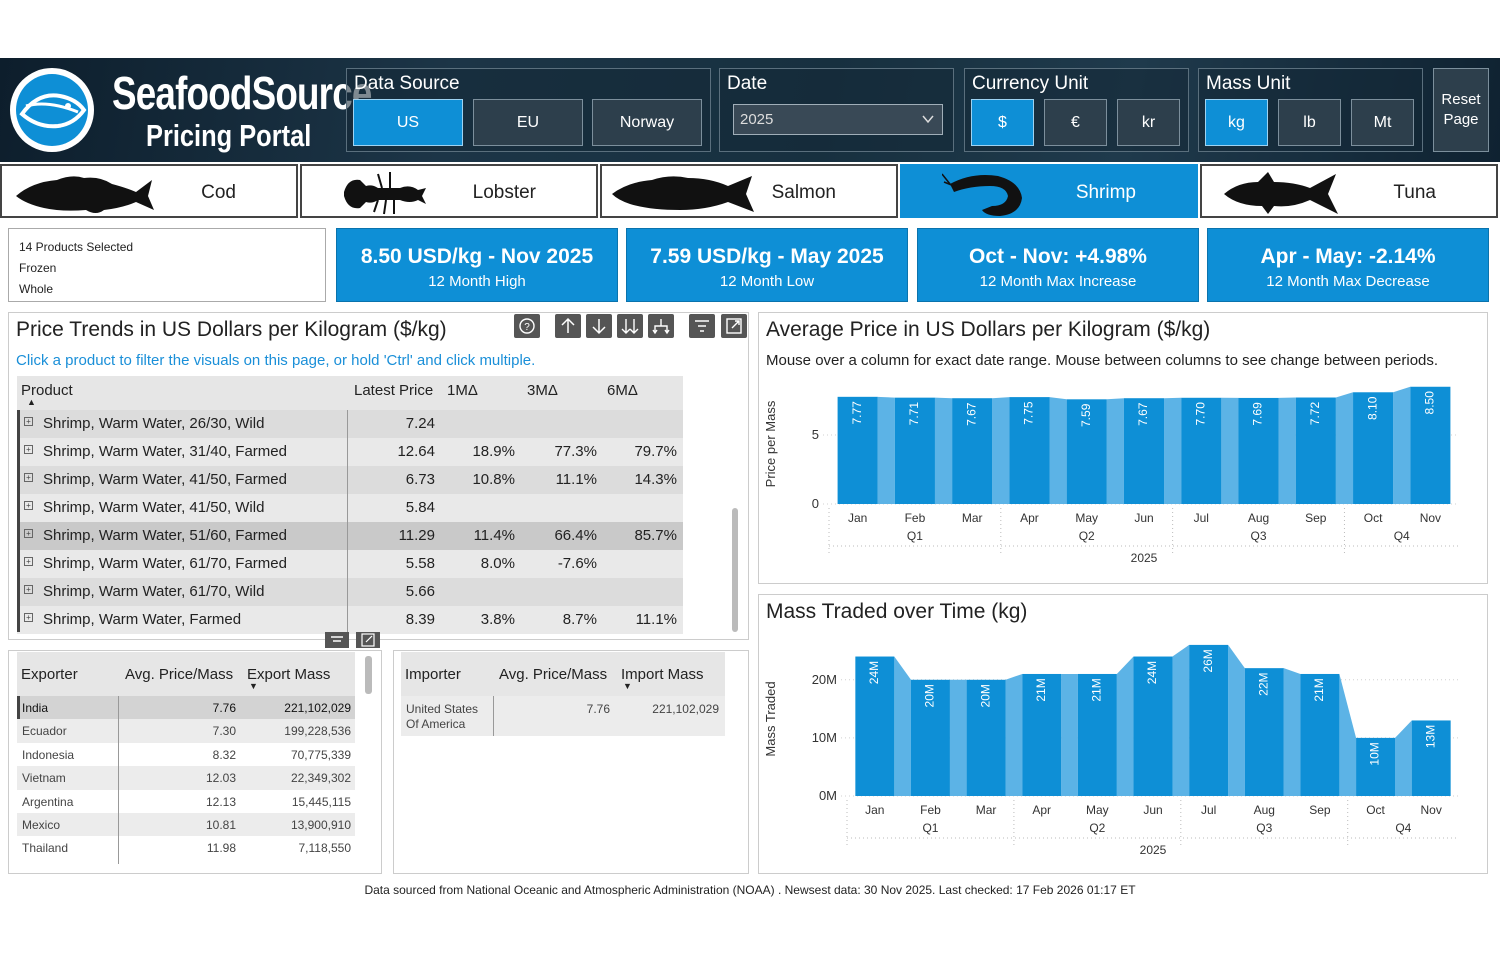 The height and width of the screenshot is (960, 1500). Describe the element at coordinates (1049, 191) in the screenshot. I see `tab-shrimp: Shrimp` at that location.